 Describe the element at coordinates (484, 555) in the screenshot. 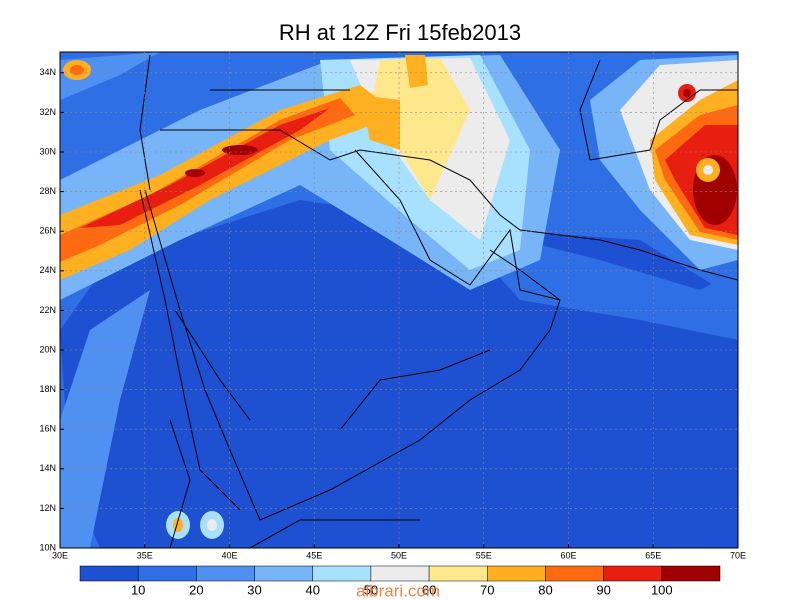

I see `x-tick-label: 55E` at that location.